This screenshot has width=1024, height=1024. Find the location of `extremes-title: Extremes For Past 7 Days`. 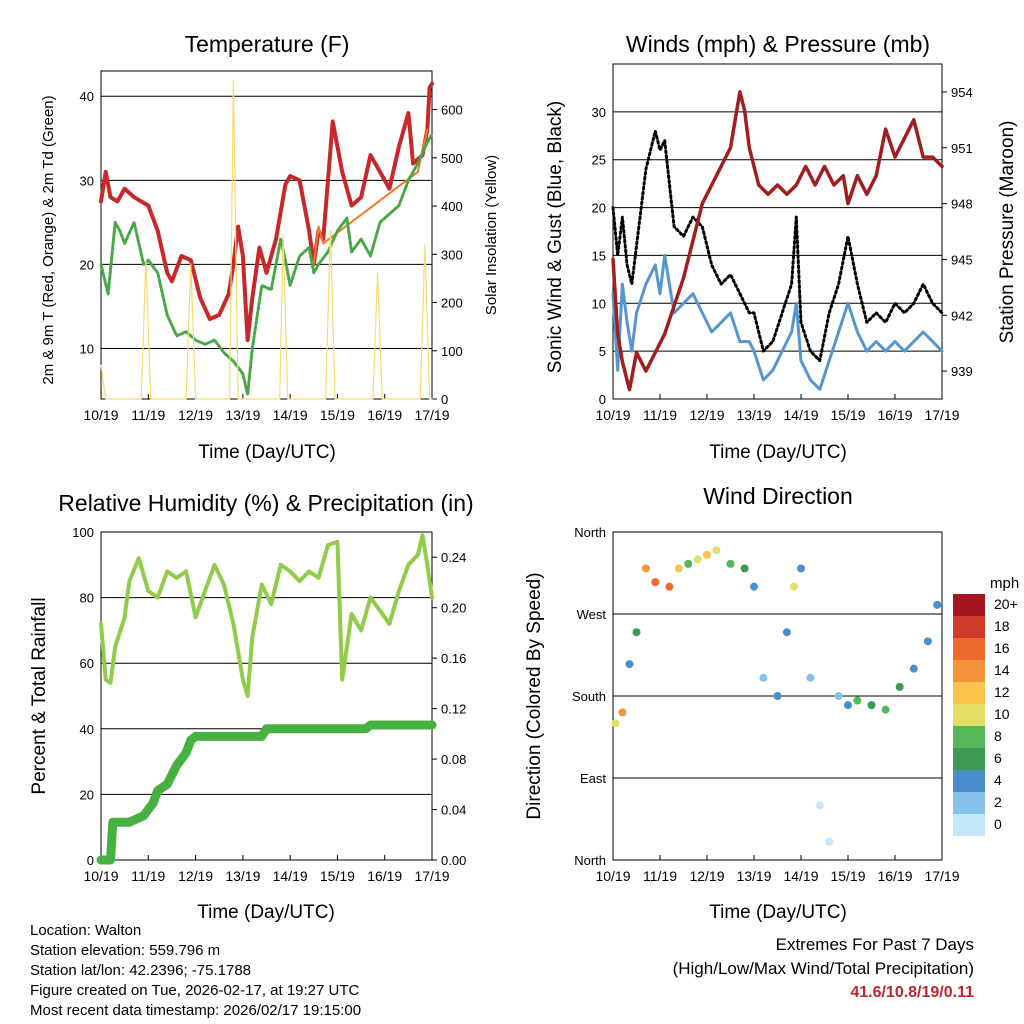

extremes-title: Extremes For Past 7 Days is located at coordinates (874, 944).